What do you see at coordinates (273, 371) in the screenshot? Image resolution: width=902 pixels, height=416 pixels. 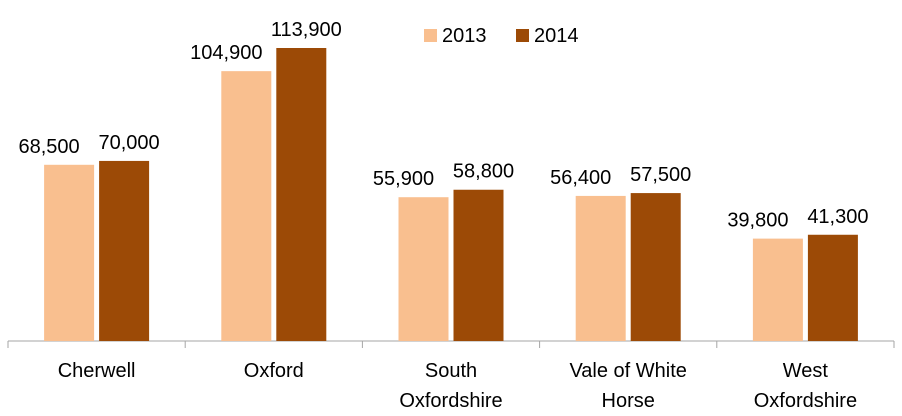 I see `x-tick-label: Oxford` at bounding box center [273, 371].